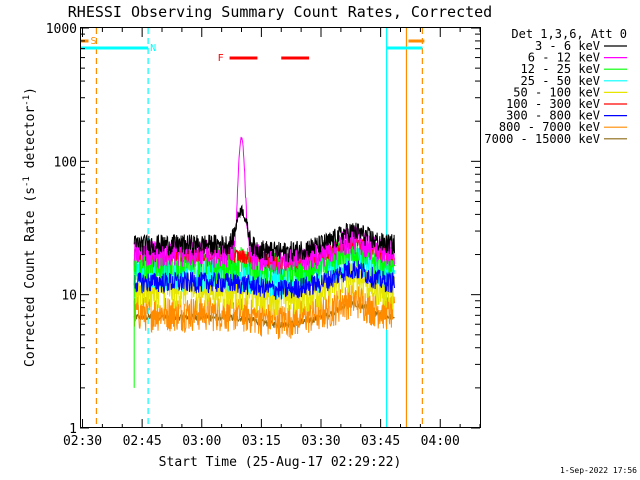 The height and width of the screenshot is (480, 640). What do you see at coordinates (61, 29) in the screenshot?
I see `y-tick-label: 1000` at bounding box center [61, 29].